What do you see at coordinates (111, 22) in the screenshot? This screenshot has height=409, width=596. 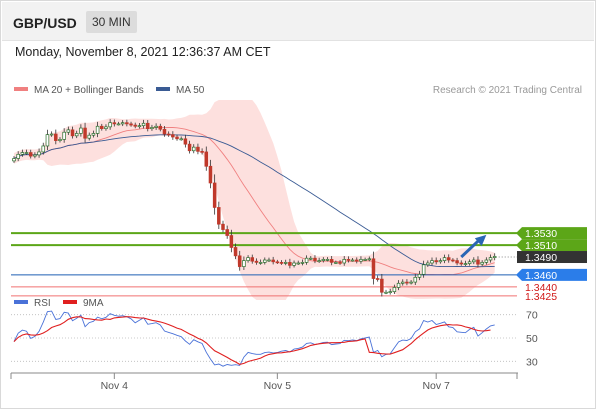 I see `timeframe-badge: 30 MIN` at bounding box center [111, 22].